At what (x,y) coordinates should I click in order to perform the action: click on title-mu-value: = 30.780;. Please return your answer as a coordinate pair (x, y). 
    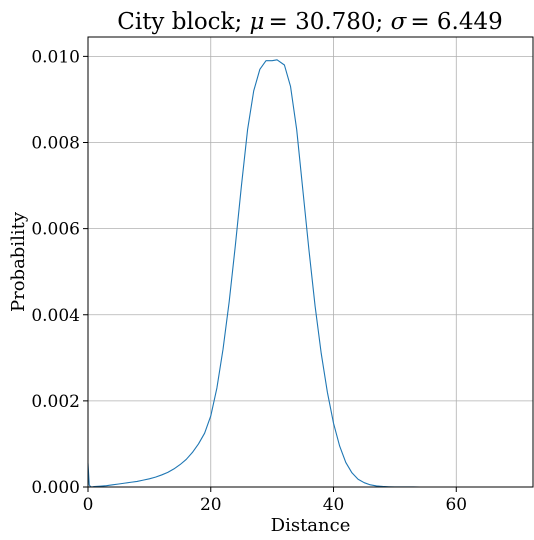
    Looking at the image, I should click on (330, 22).